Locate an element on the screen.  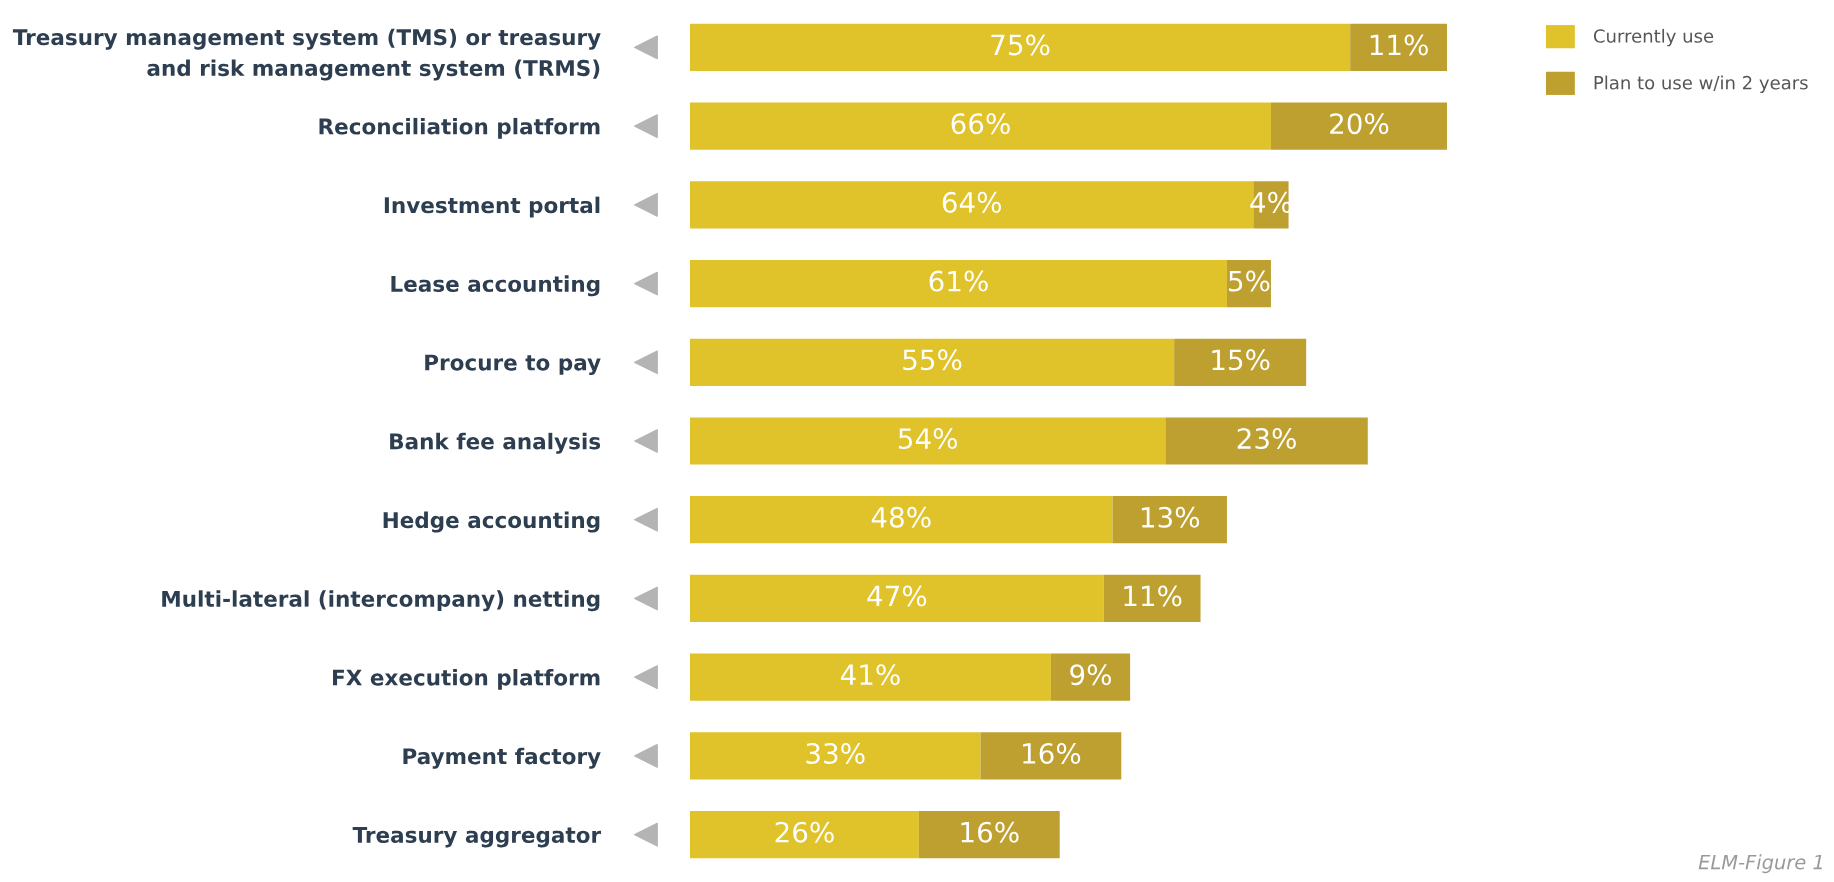
data-label: 55% is located at coordinates (932, 360).